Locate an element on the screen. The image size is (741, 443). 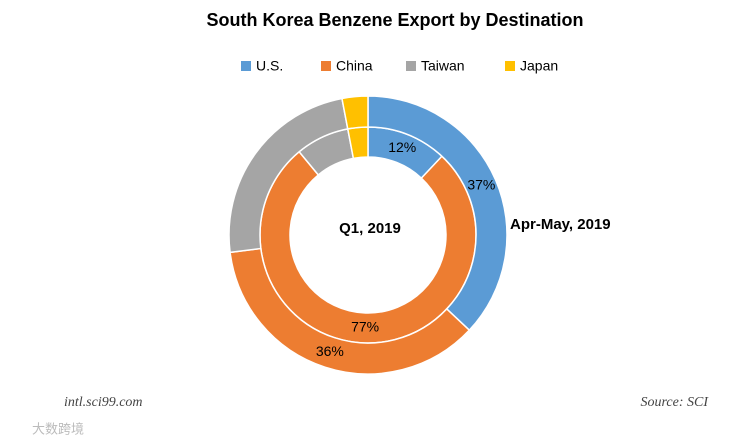
legend-label: China is located at coordinates (354, 66).